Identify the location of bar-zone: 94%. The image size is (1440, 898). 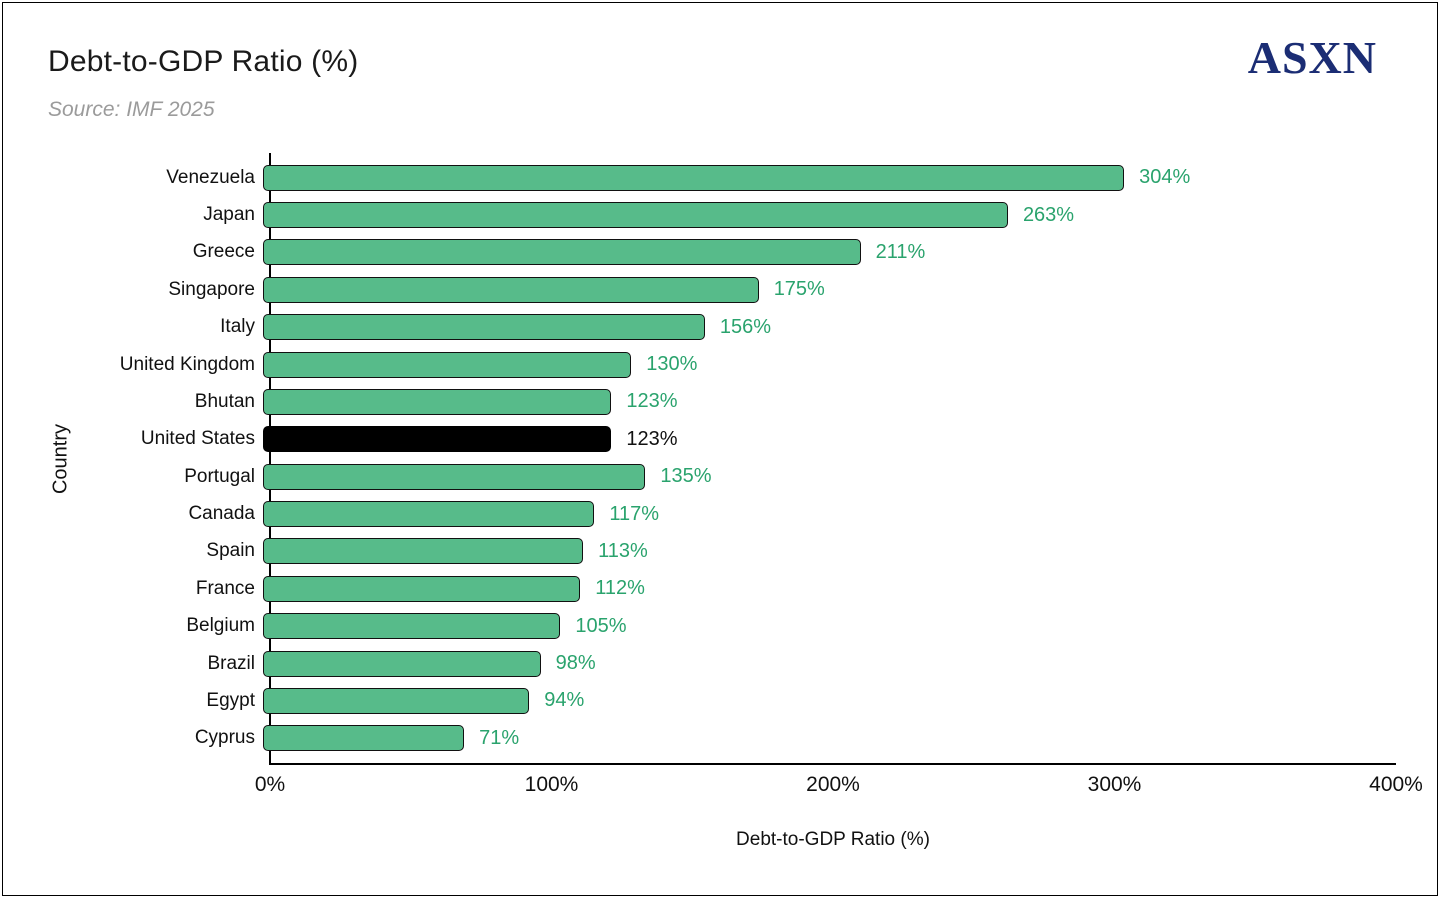
(829, 700).